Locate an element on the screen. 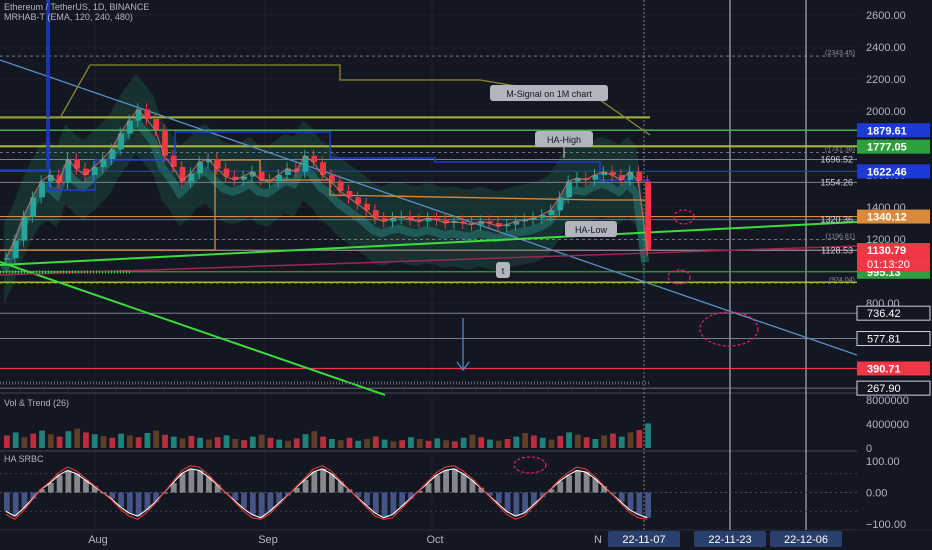  level-note-label: (924.04) is located at coordinates (842, 280).